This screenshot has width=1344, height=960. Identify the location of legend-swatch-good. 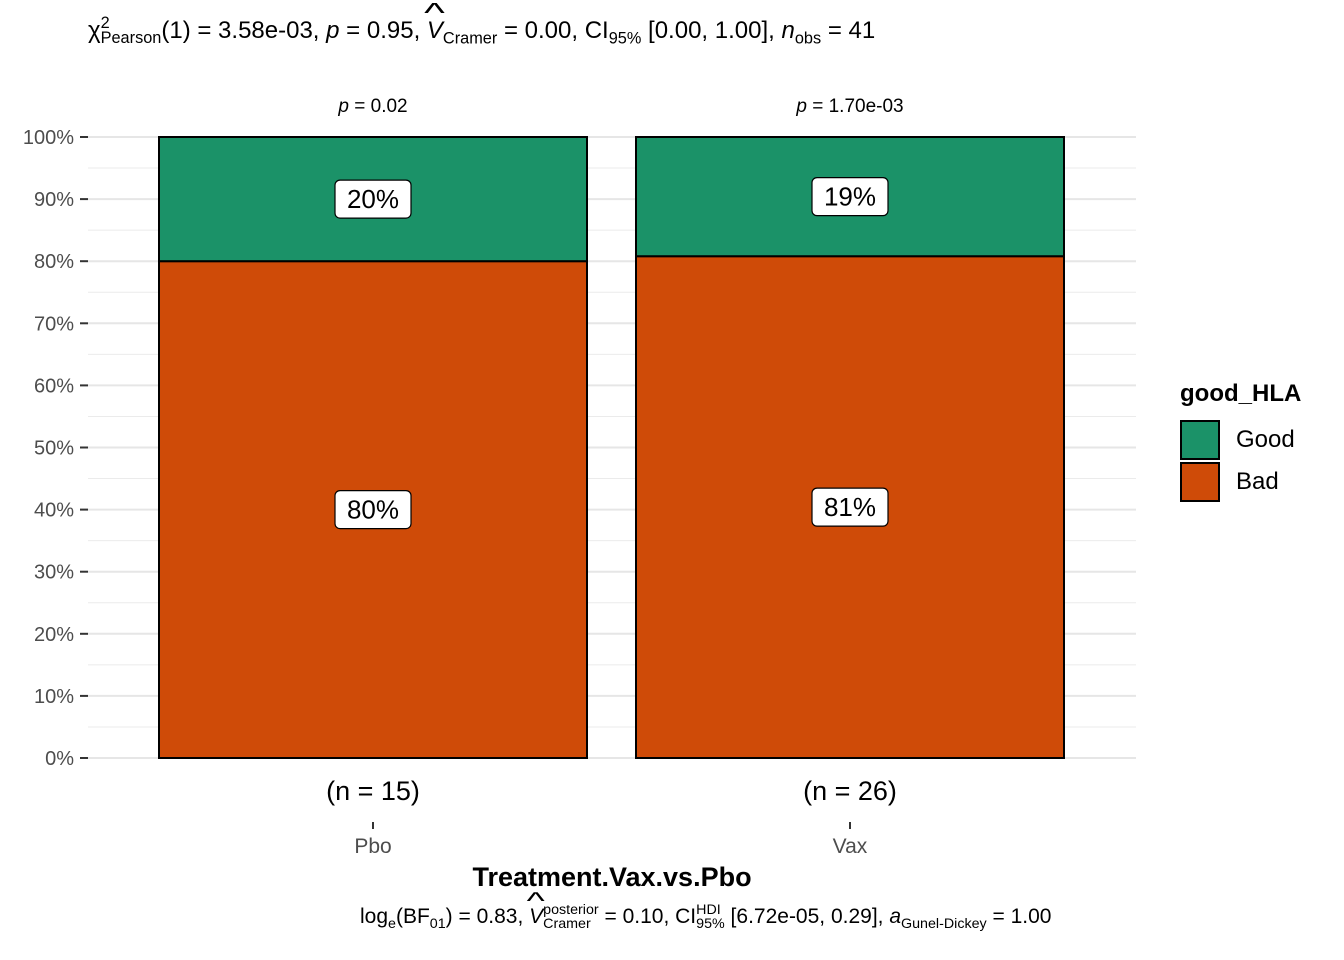
(1200, 440).